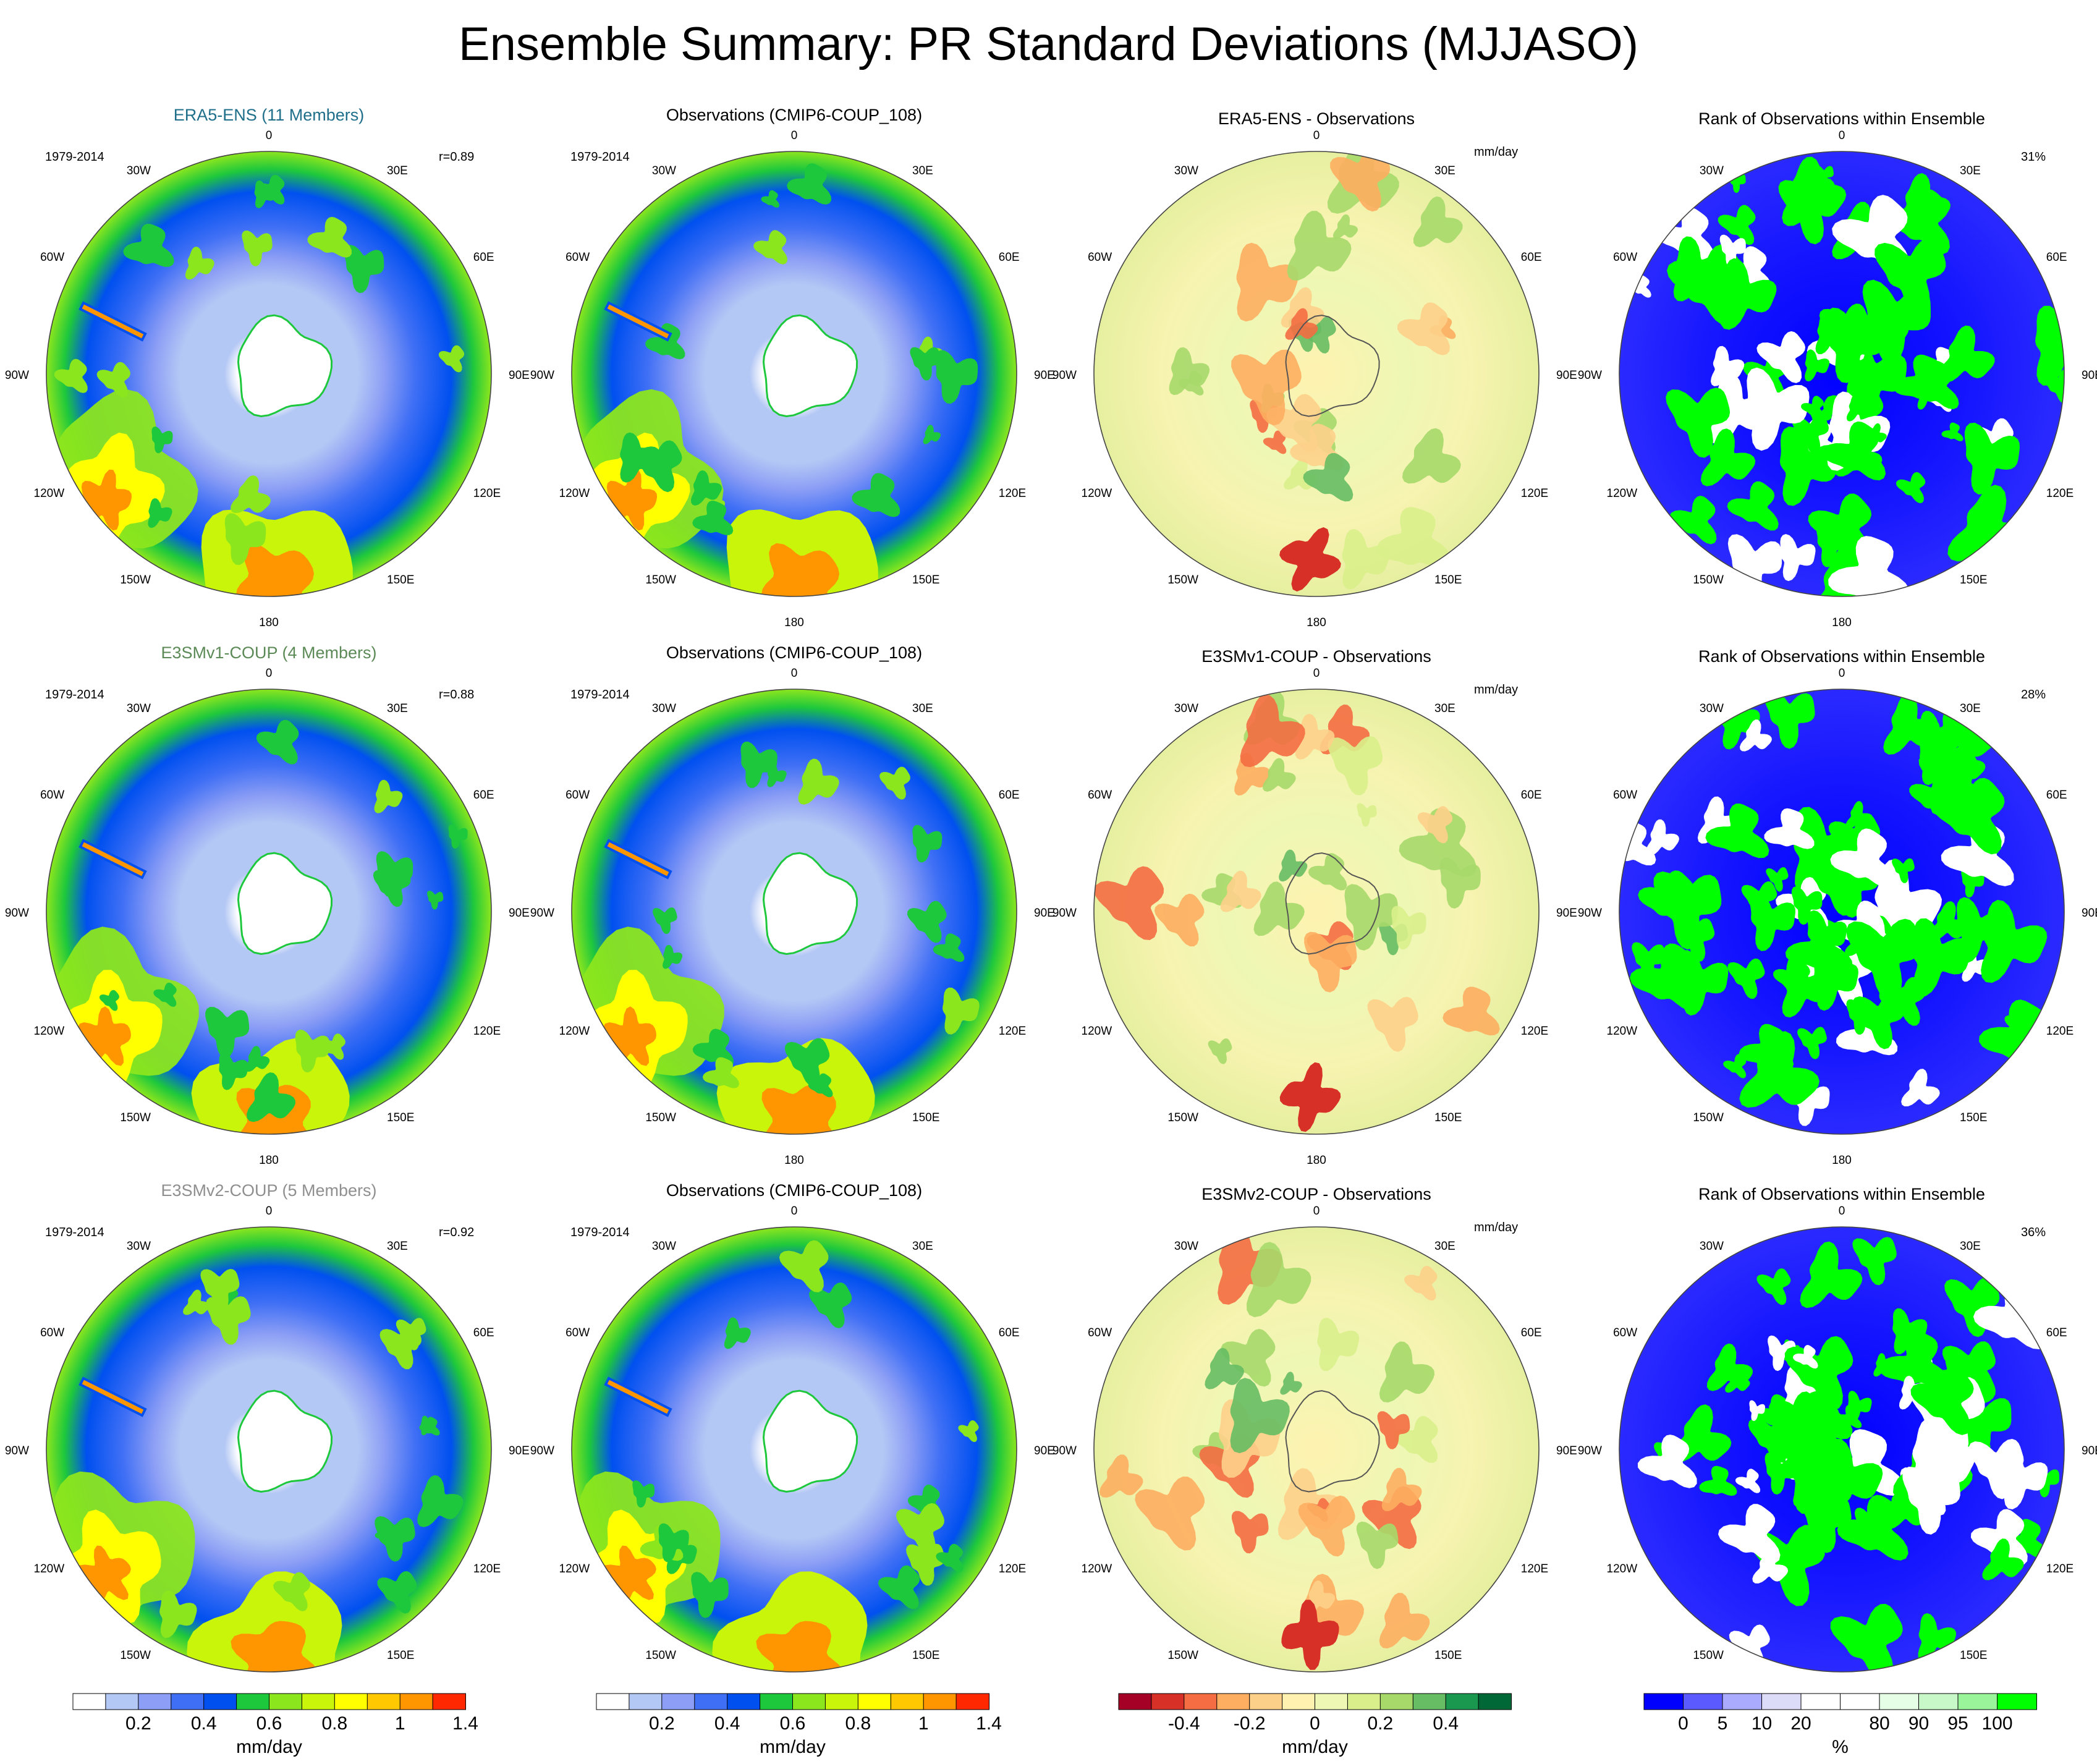  Describe the element at coordinates (1496, 152) in the screenshot. I see `difference-unit: mm/day` at that location.